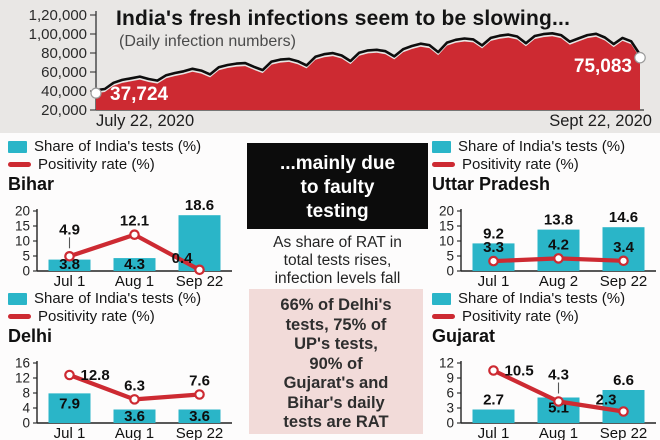 The height and width of the screenshot is (440, 660). Describe the element at coordinates (336, 422) in the screenshot. I see `pink-line: tests are RAT` at that location.